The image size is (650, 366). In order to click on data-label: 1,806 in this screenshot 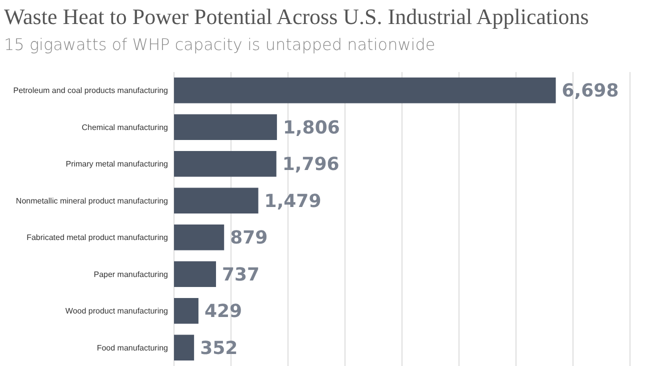, I will do `click(311, 127)`.